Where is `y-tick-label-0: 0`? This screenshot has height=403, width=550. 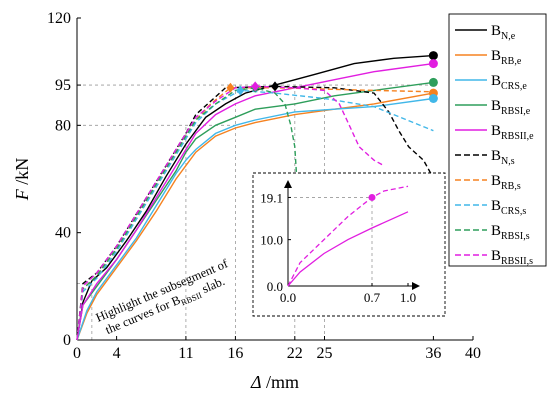
y-tick-label-0: 0 is located at coordinates (67, 340).